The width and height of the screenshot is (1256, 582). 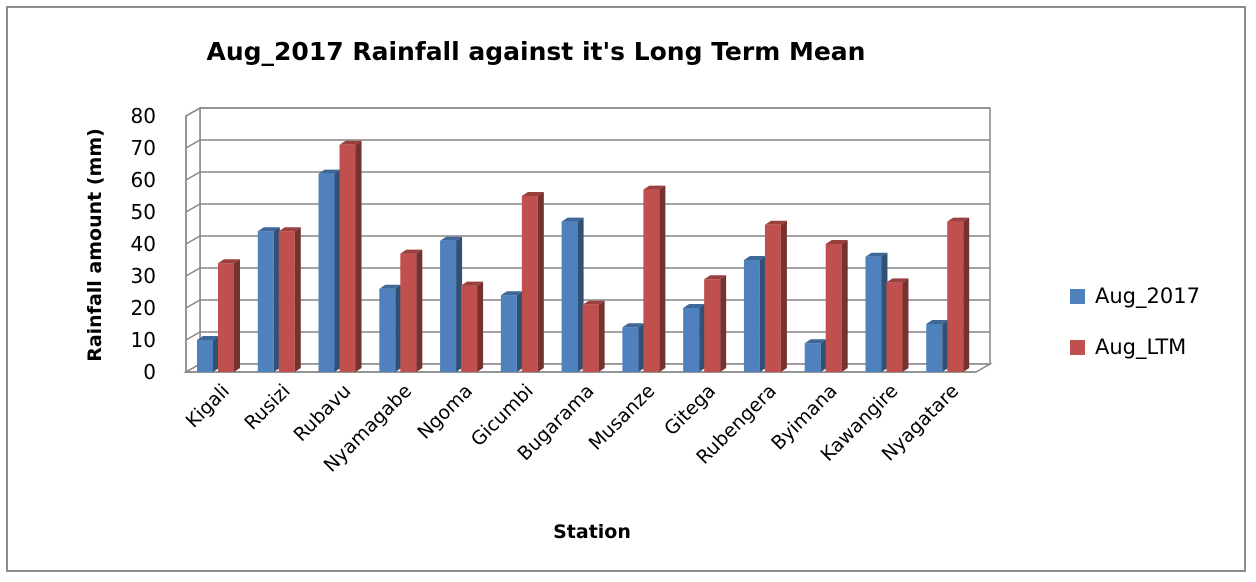 I want to click on y-tick-label: 20, so click(x=143, y=308).